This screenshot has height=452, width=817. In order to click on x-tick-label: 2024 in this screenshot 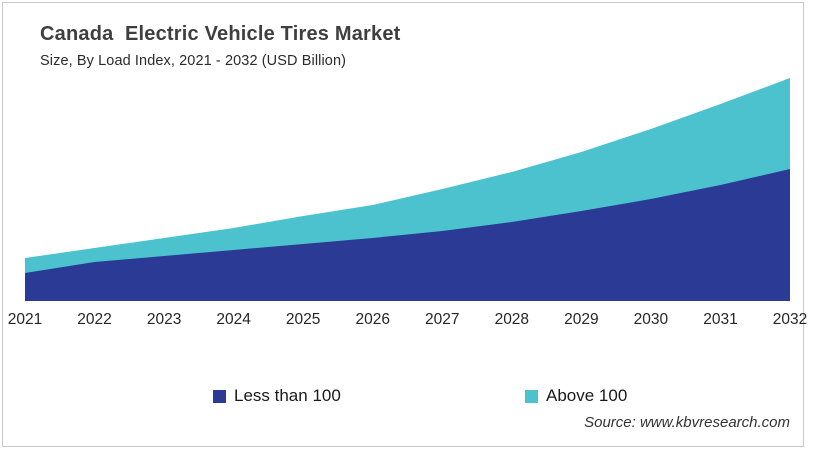, I will do `click(233, 319)`.